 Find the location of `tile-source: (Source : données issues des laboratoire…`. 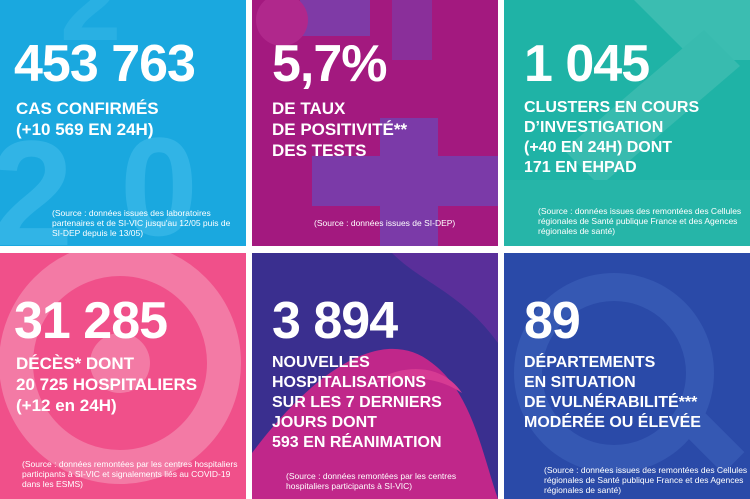

tile-source: (Source : données issues des laboratoire… is located at coordinates (141, 223).